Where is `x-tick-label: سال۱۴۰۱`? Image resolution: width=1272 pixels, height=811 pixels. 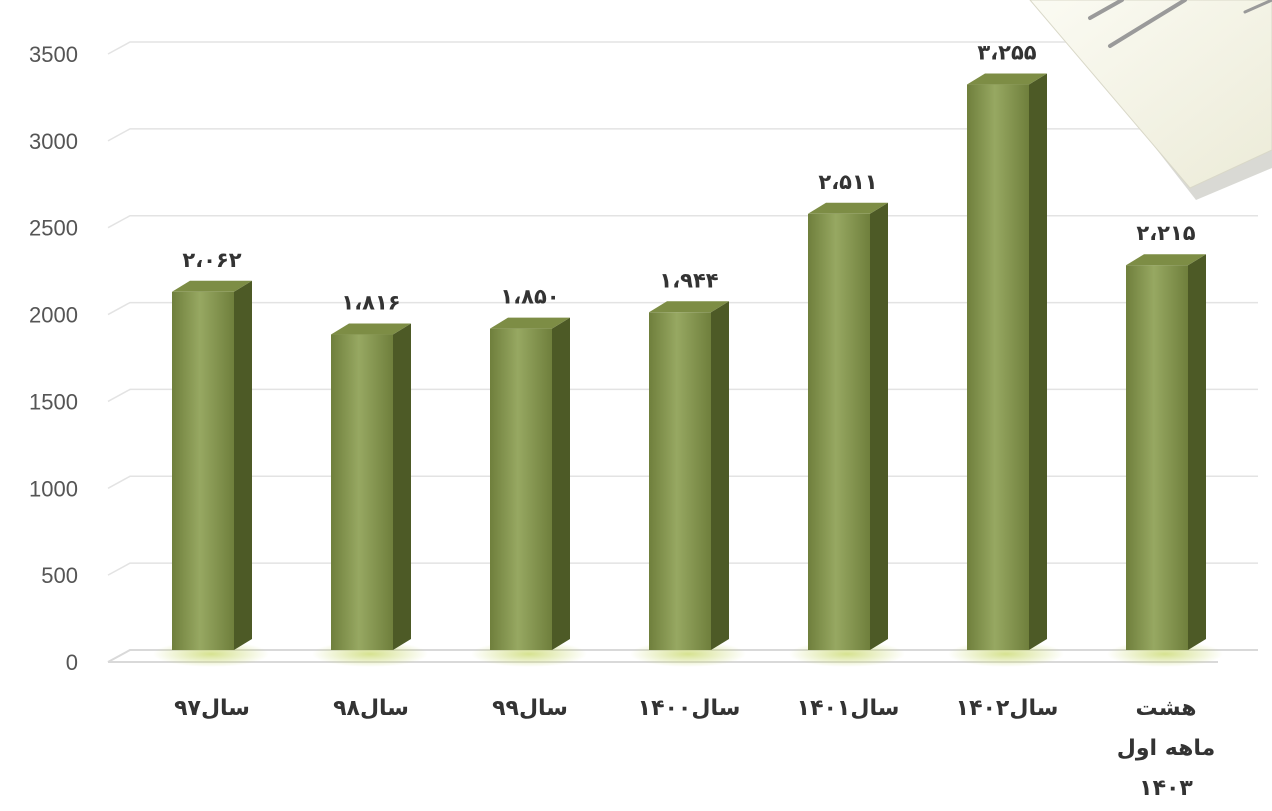 x-tick-label: سال۱۴۰۱ is located at coordinates (848, 708).